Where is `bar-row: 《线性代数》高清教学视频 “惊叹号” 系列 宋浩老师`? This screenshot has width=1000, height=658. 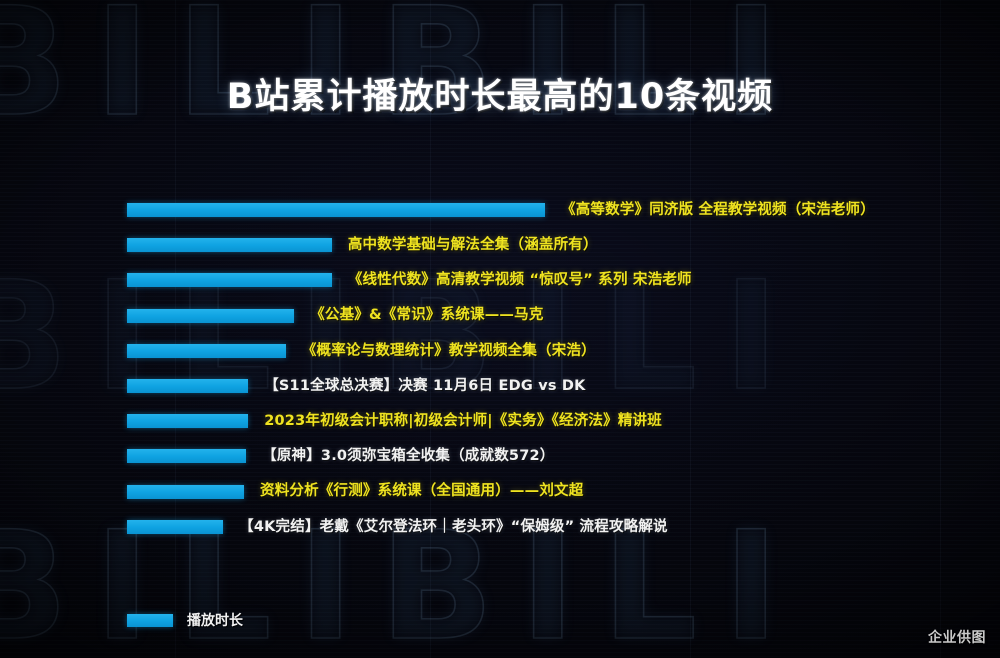
bar-row: 《线性代数》高清教学视频 “惊叹号” 系列 宋浩老师 is located at coordinates (409, 280).